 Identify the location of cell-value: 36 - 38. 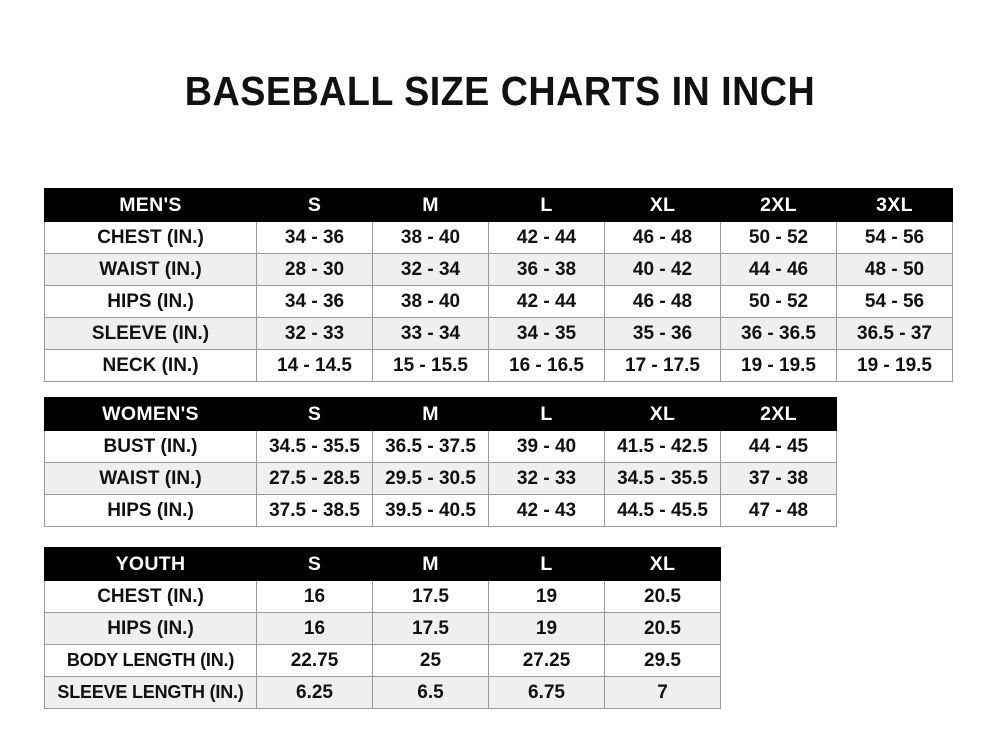
(546, 269).